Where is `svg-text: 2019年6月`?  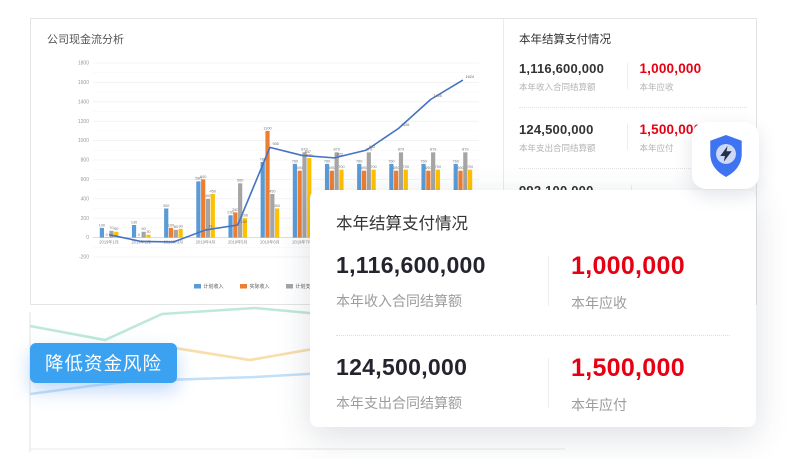 svg-text: 2019年6月 is located at coordinates (270, 242).